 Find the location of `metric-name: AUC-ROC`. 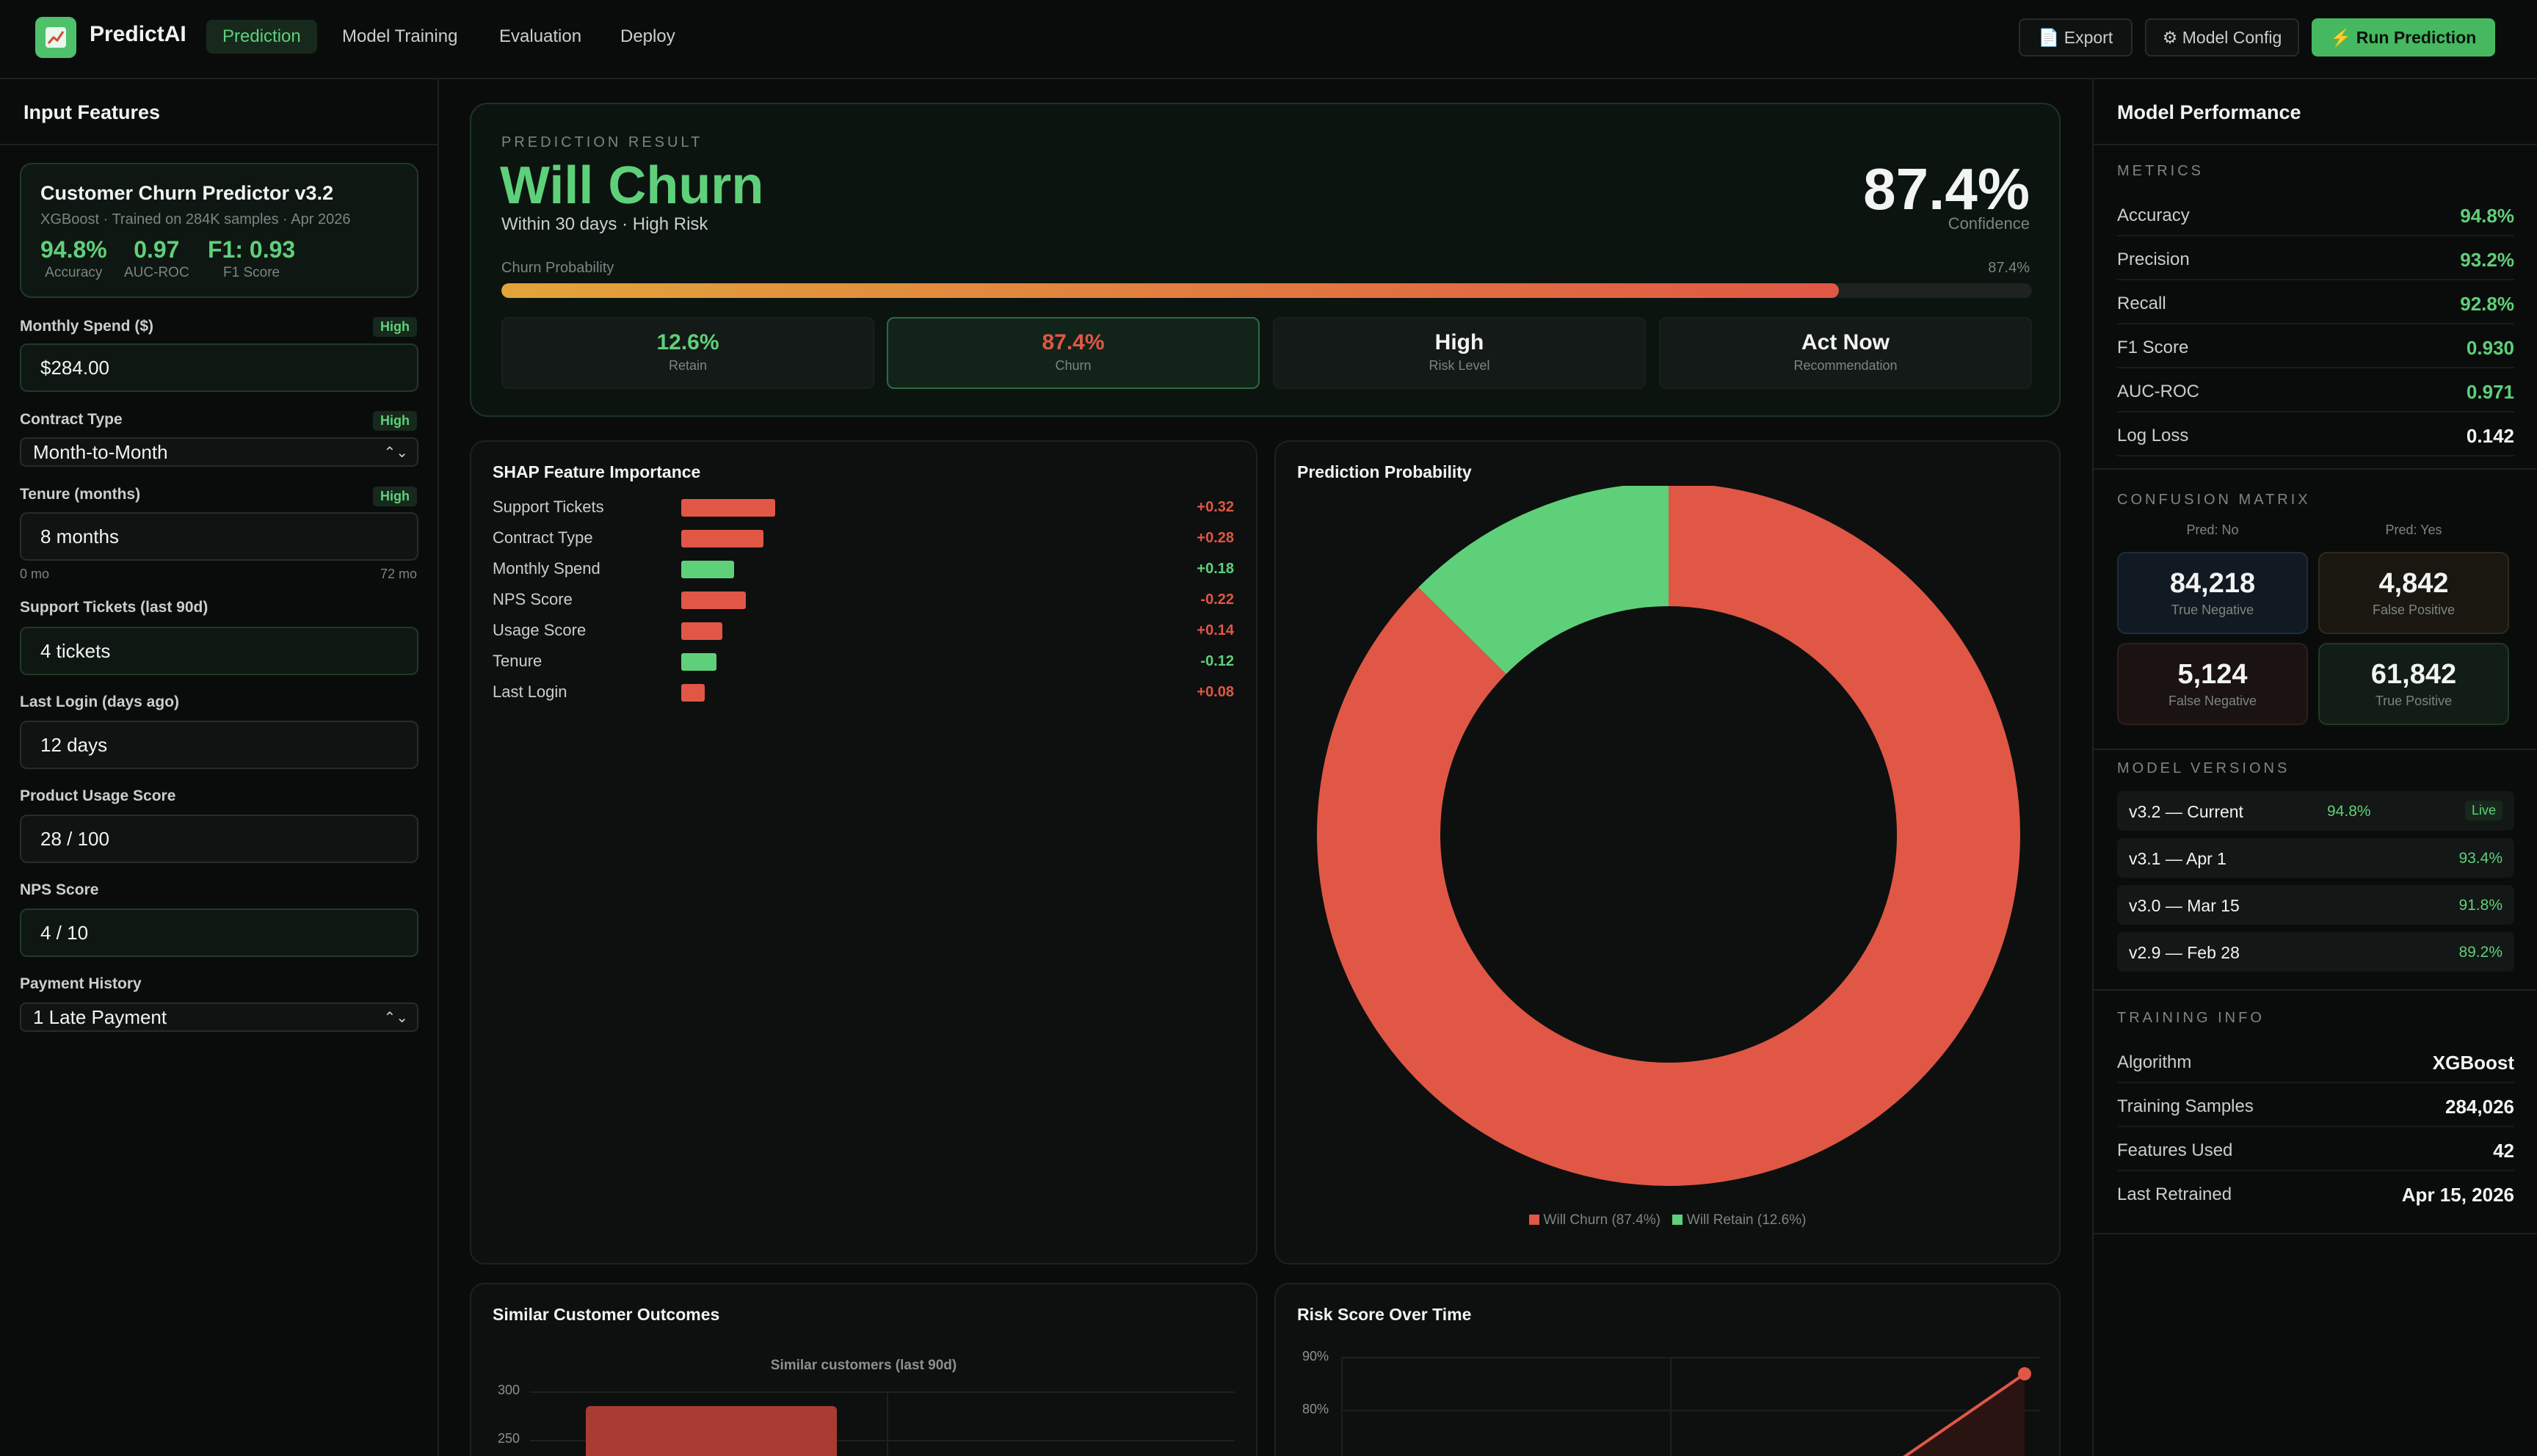

metric-name: AUC-ROC is located at coordinates (2158, 392).